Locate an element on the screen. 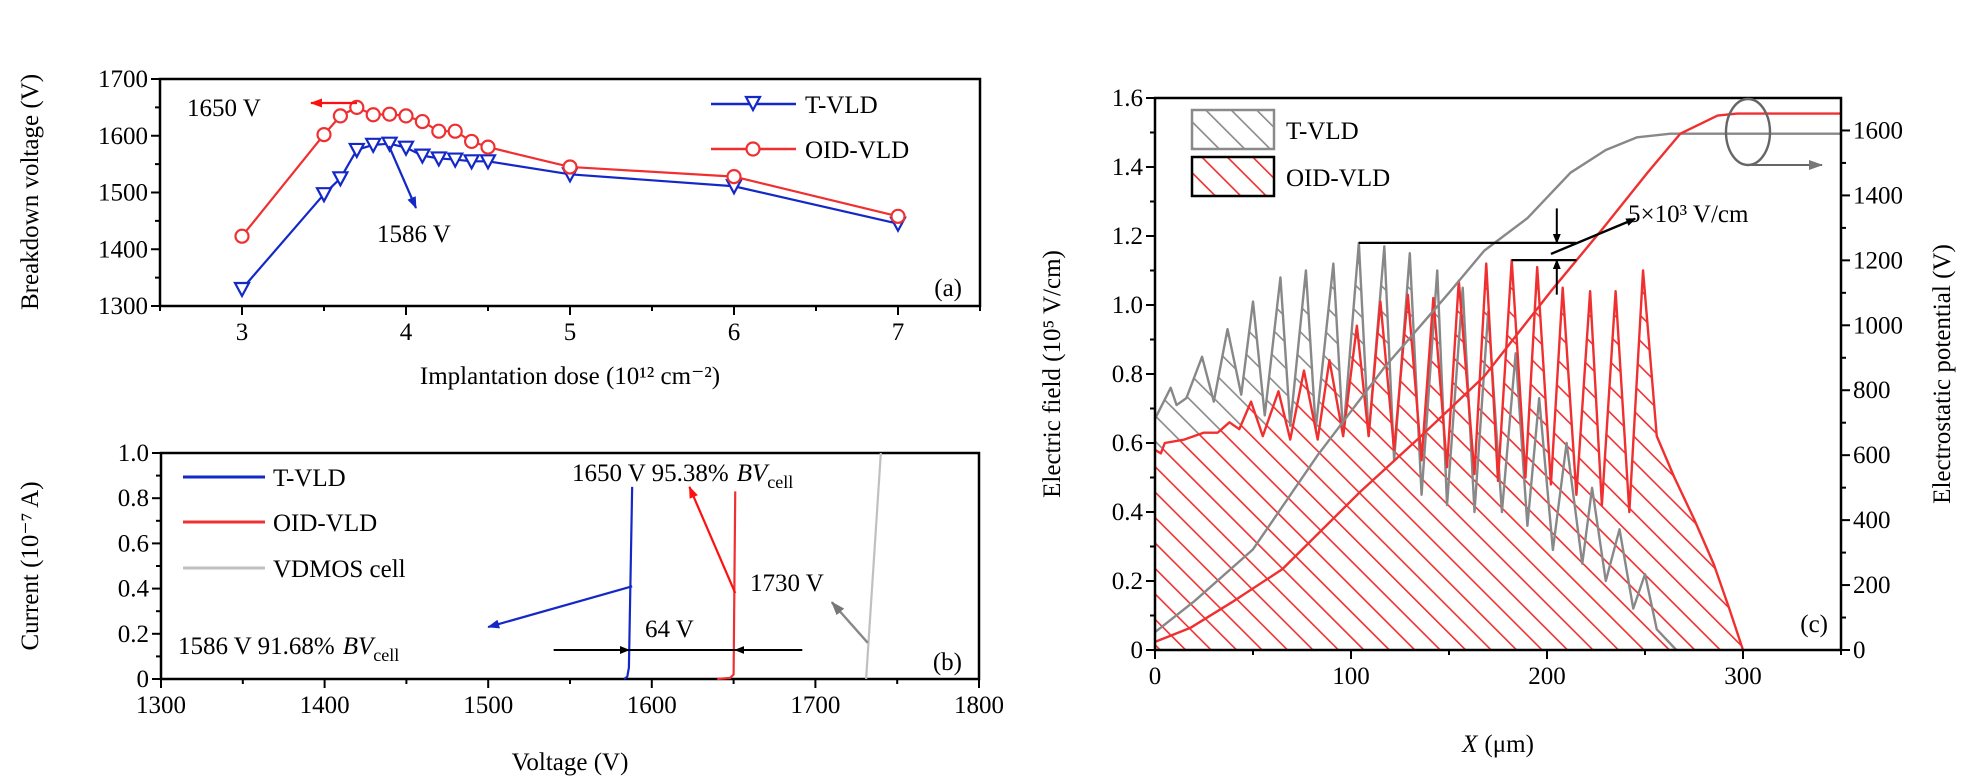 The image size is (1979, 777). y-tick-label-a: 1700 is located at coordinates (123, 79).